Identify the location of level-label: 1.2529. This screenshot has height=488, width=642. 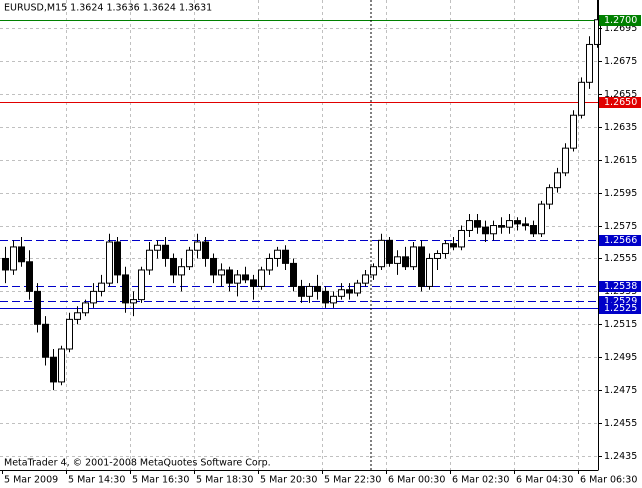
(620, 301).